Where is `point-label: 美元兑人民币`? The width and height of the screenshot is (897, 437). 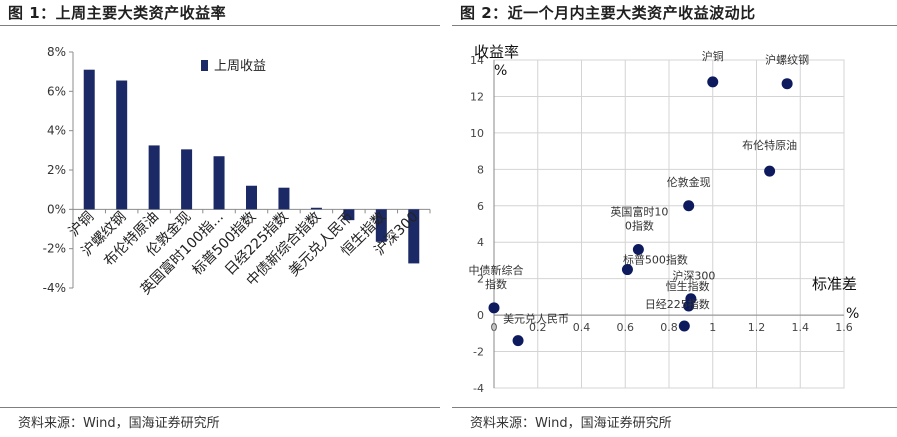
point-label: 美元兑人民币 is located at coordinates (536, 319).